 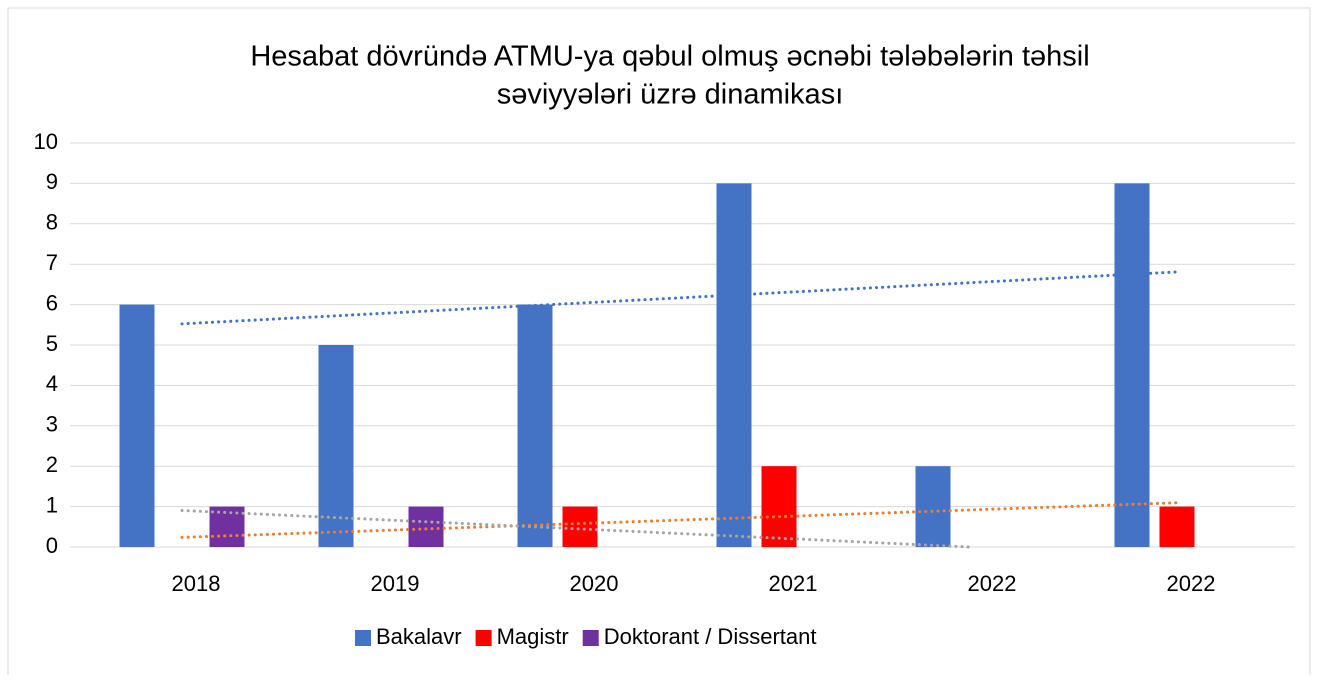 What do you see at coordinates (52, 504) in the screenshot?
I see `y-tick-label: 1` at bounding box center [52, 504].